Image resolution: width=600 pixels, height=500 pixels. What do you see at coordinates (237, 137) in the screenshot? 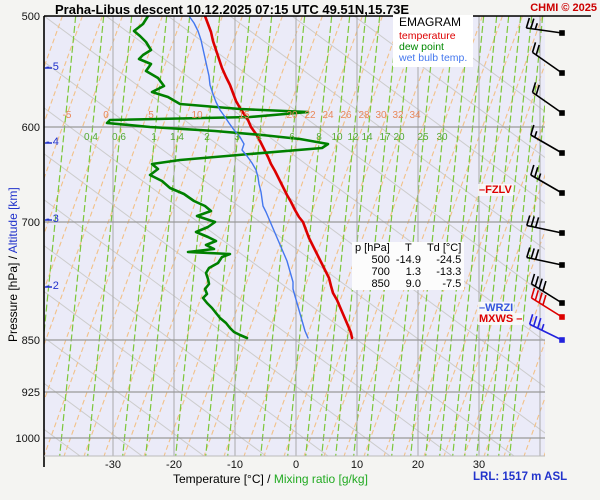
I see `mixing-ratio-label-3: 3` at bounding box center [237, 137].